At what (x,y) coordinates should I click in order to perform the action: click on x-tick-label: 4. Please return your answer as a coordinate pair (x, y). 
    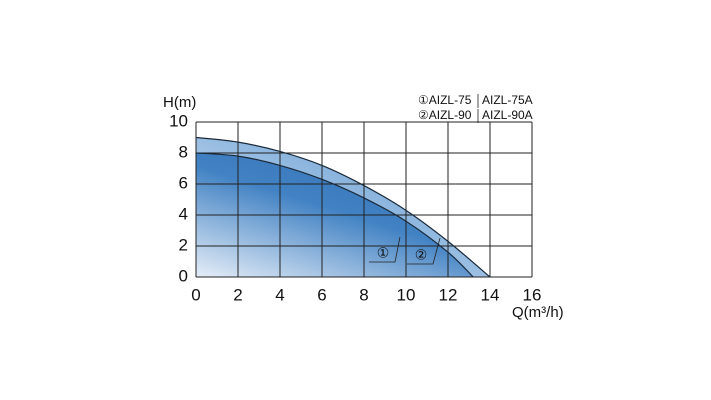
    Looking at the image, I should click on (279, 294).